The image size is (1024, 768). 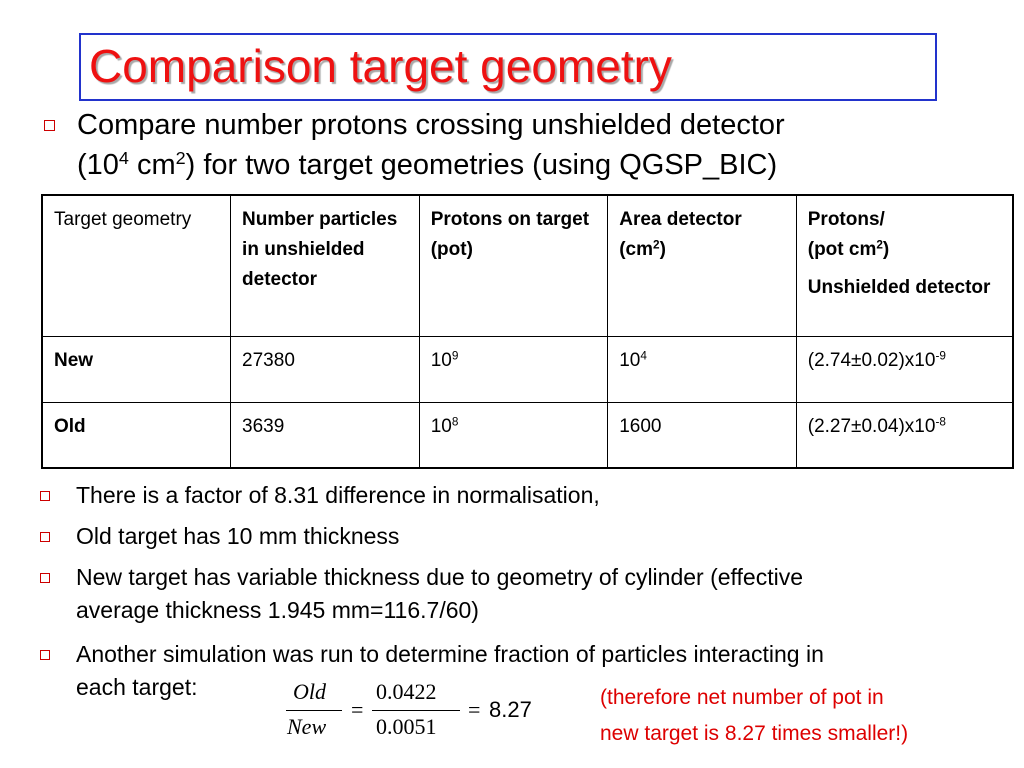 What do you see at coordinates (238, 536) in the screenshot?
I see `bullet-text-2: Old target has 10 mm thickness` at bounding box center [238, 536].